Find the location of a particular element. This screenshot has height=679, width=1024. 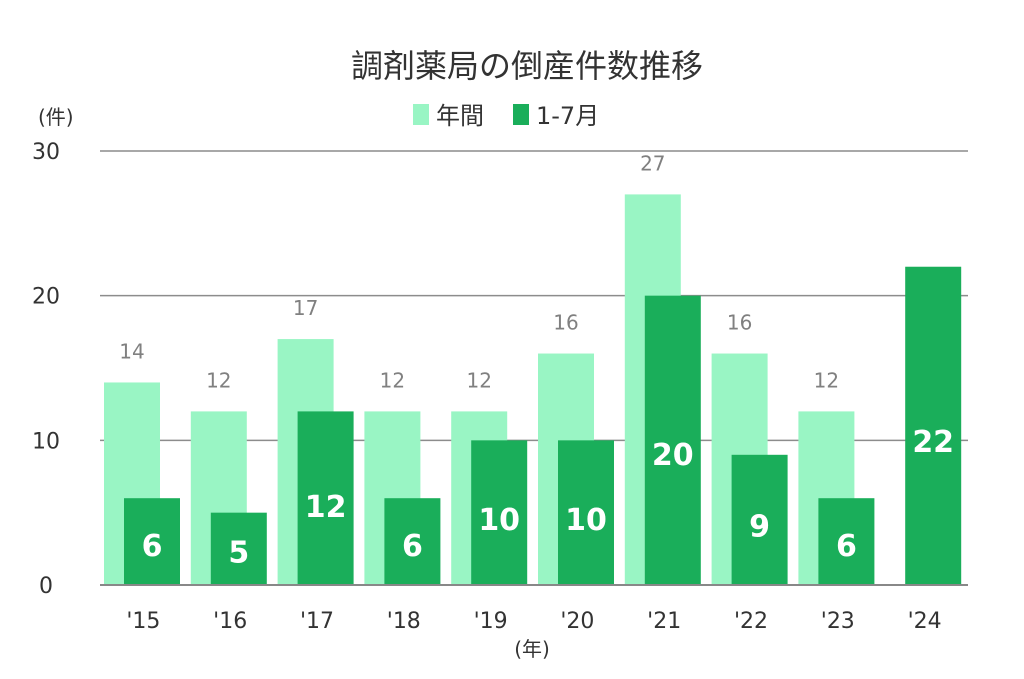

data-label-jan-jul: 9 is located at coordinates (759, 526).